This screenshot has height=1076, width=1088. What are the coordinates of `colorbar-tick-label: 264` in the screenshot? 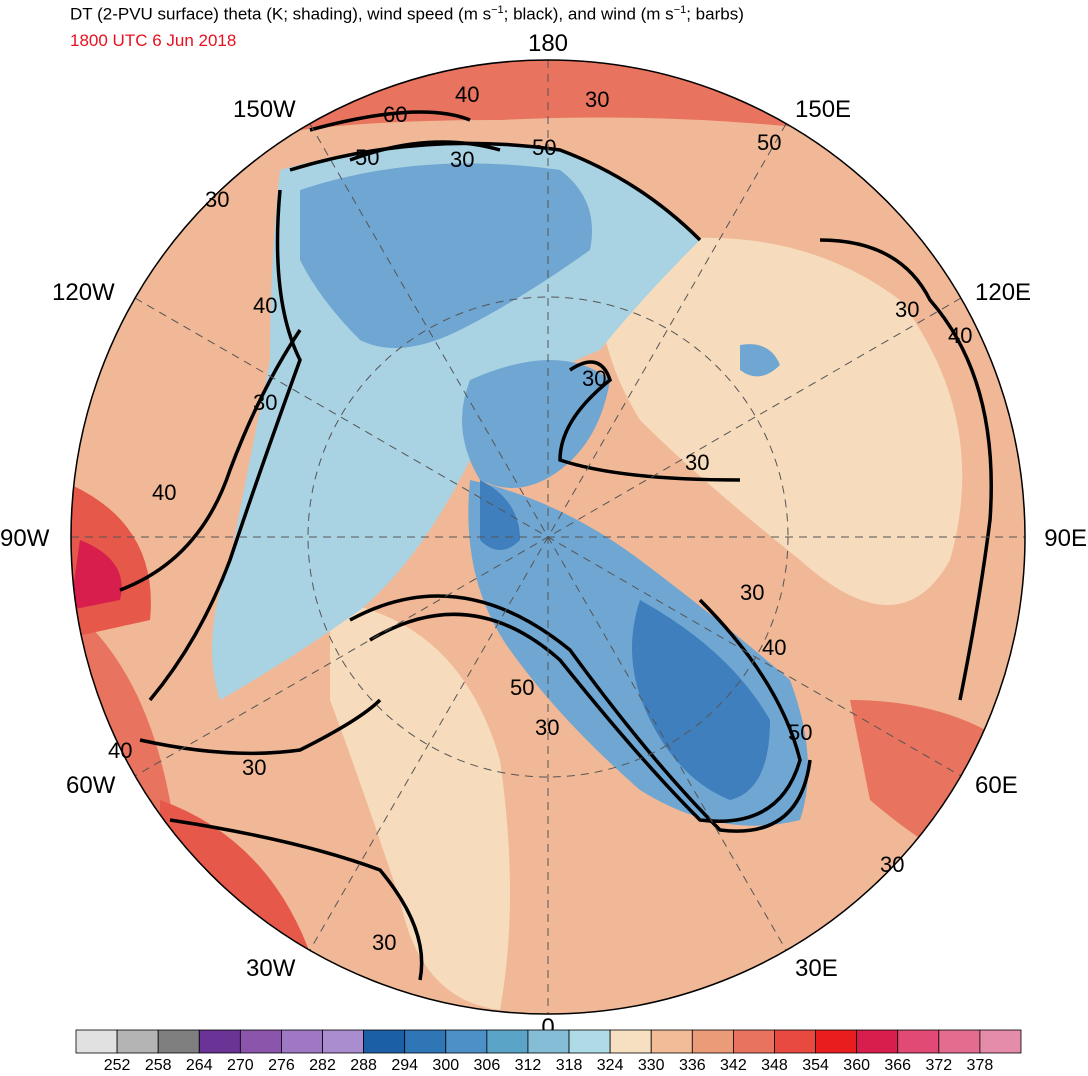 It's located at (199, 1065).